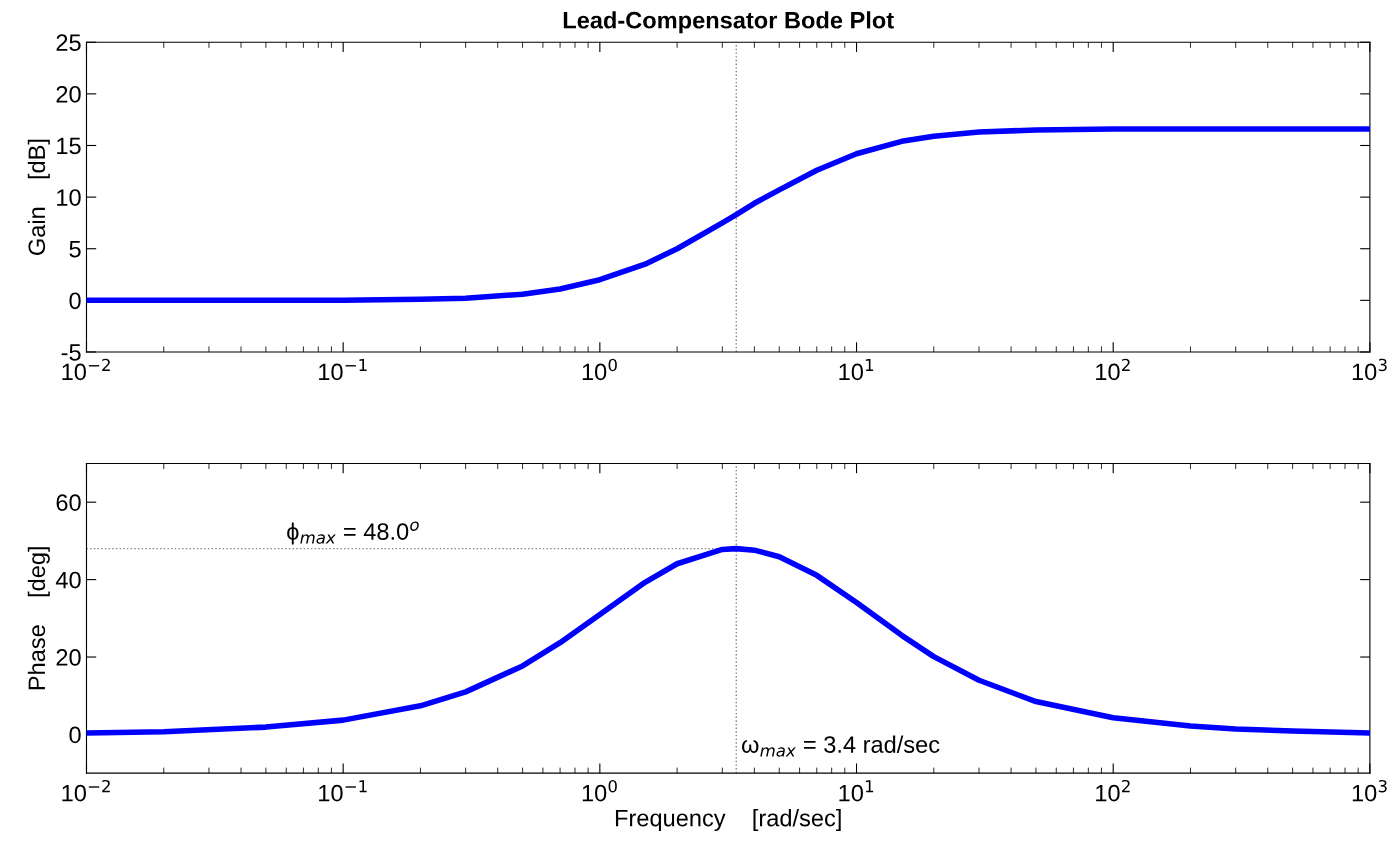  What do you see at coordinates (840, 746) in the screenshot?
I see `annotation: ω$_{max}$ = 3.4 rad/sec` at bounding box center [840, 746].